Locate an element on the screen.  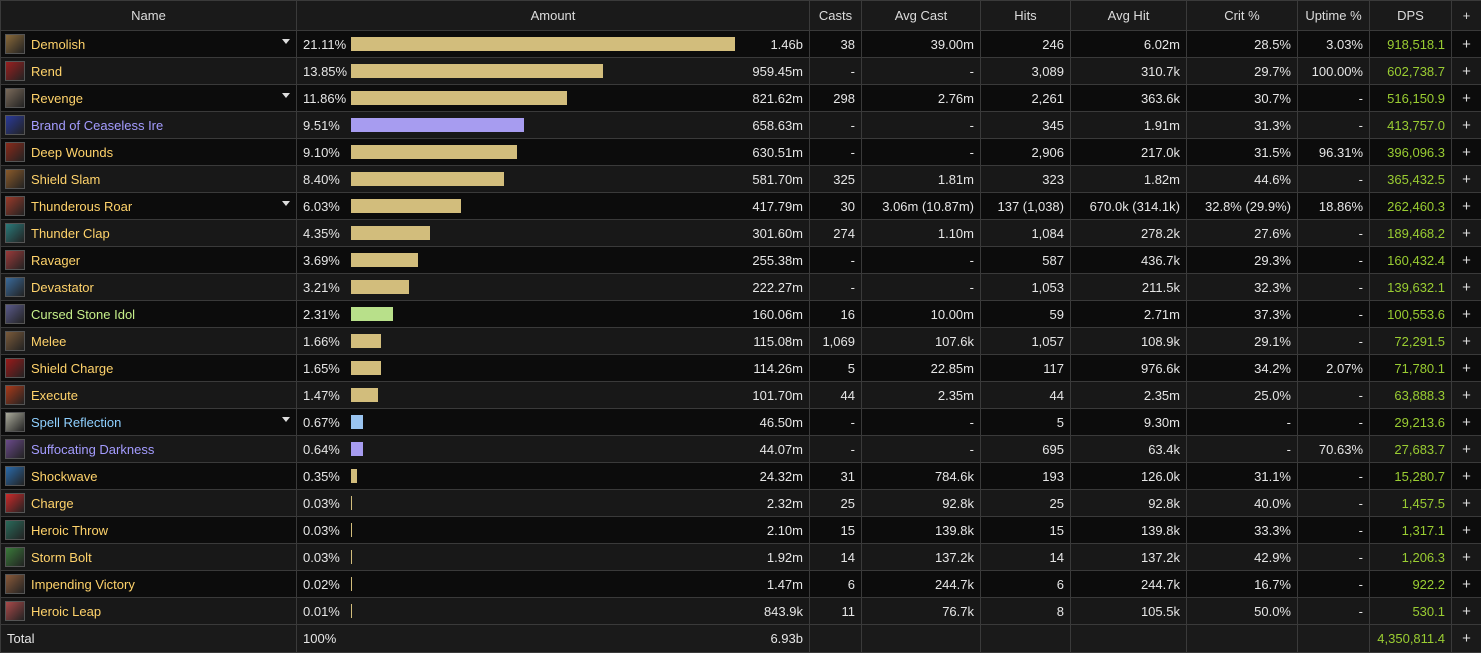
avg-cast-value: - is located at coordinates (921, 449).